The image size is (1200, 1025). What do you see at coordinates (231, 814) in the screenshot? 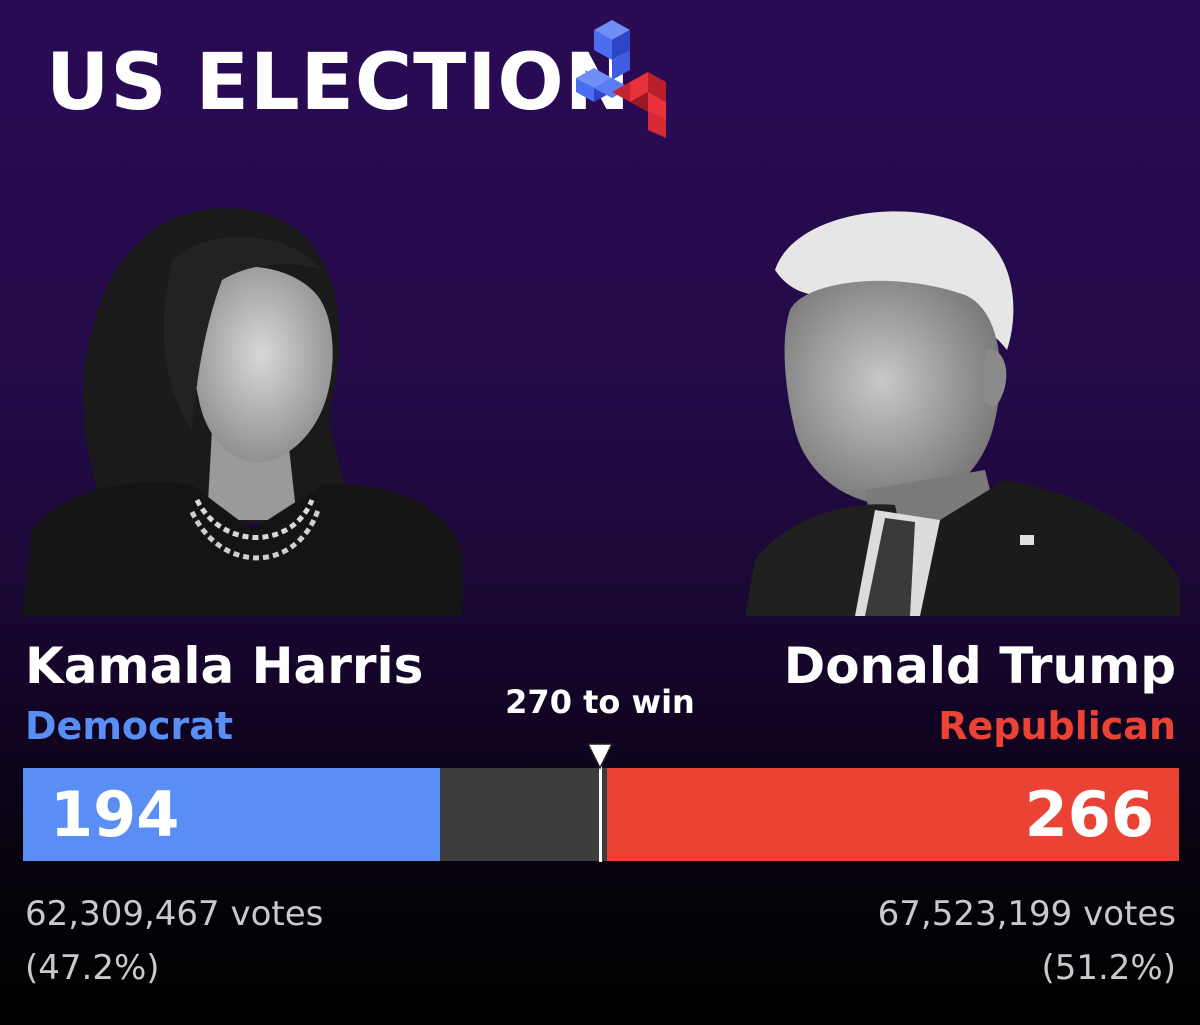
I see `democrat-bar-segment` at bounding box center [231, 814].